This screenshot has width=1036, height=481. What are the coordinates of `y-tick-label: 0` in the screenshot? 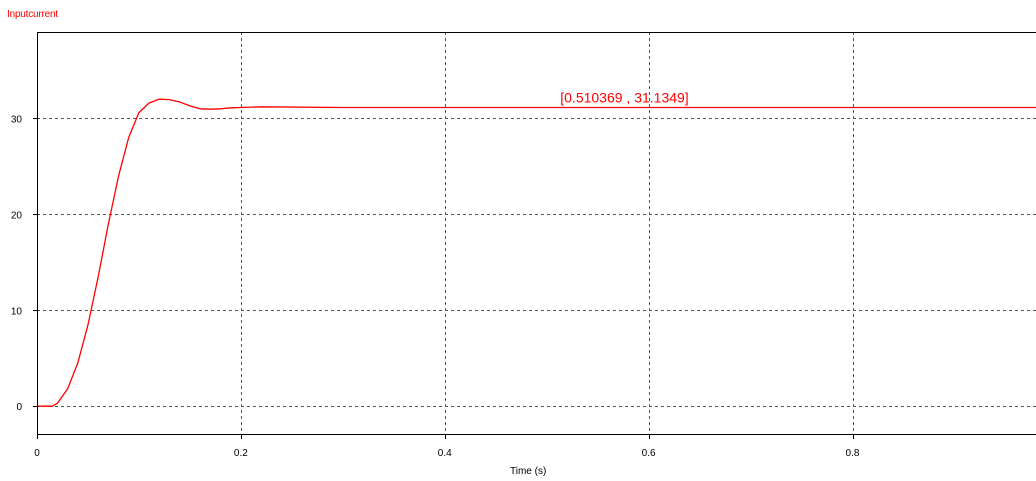 It's located at (19, 407).